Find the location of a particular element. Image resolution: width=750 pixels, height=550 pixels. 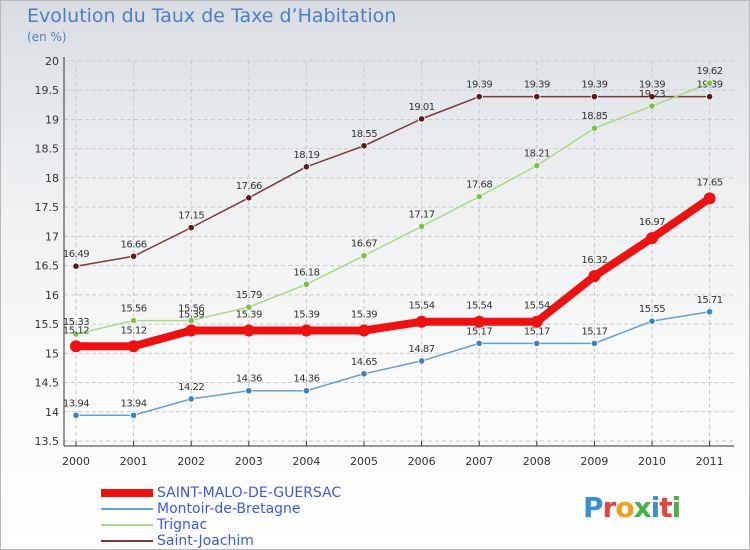

y-tick-label: 17 is located at coordinates (52, 236).